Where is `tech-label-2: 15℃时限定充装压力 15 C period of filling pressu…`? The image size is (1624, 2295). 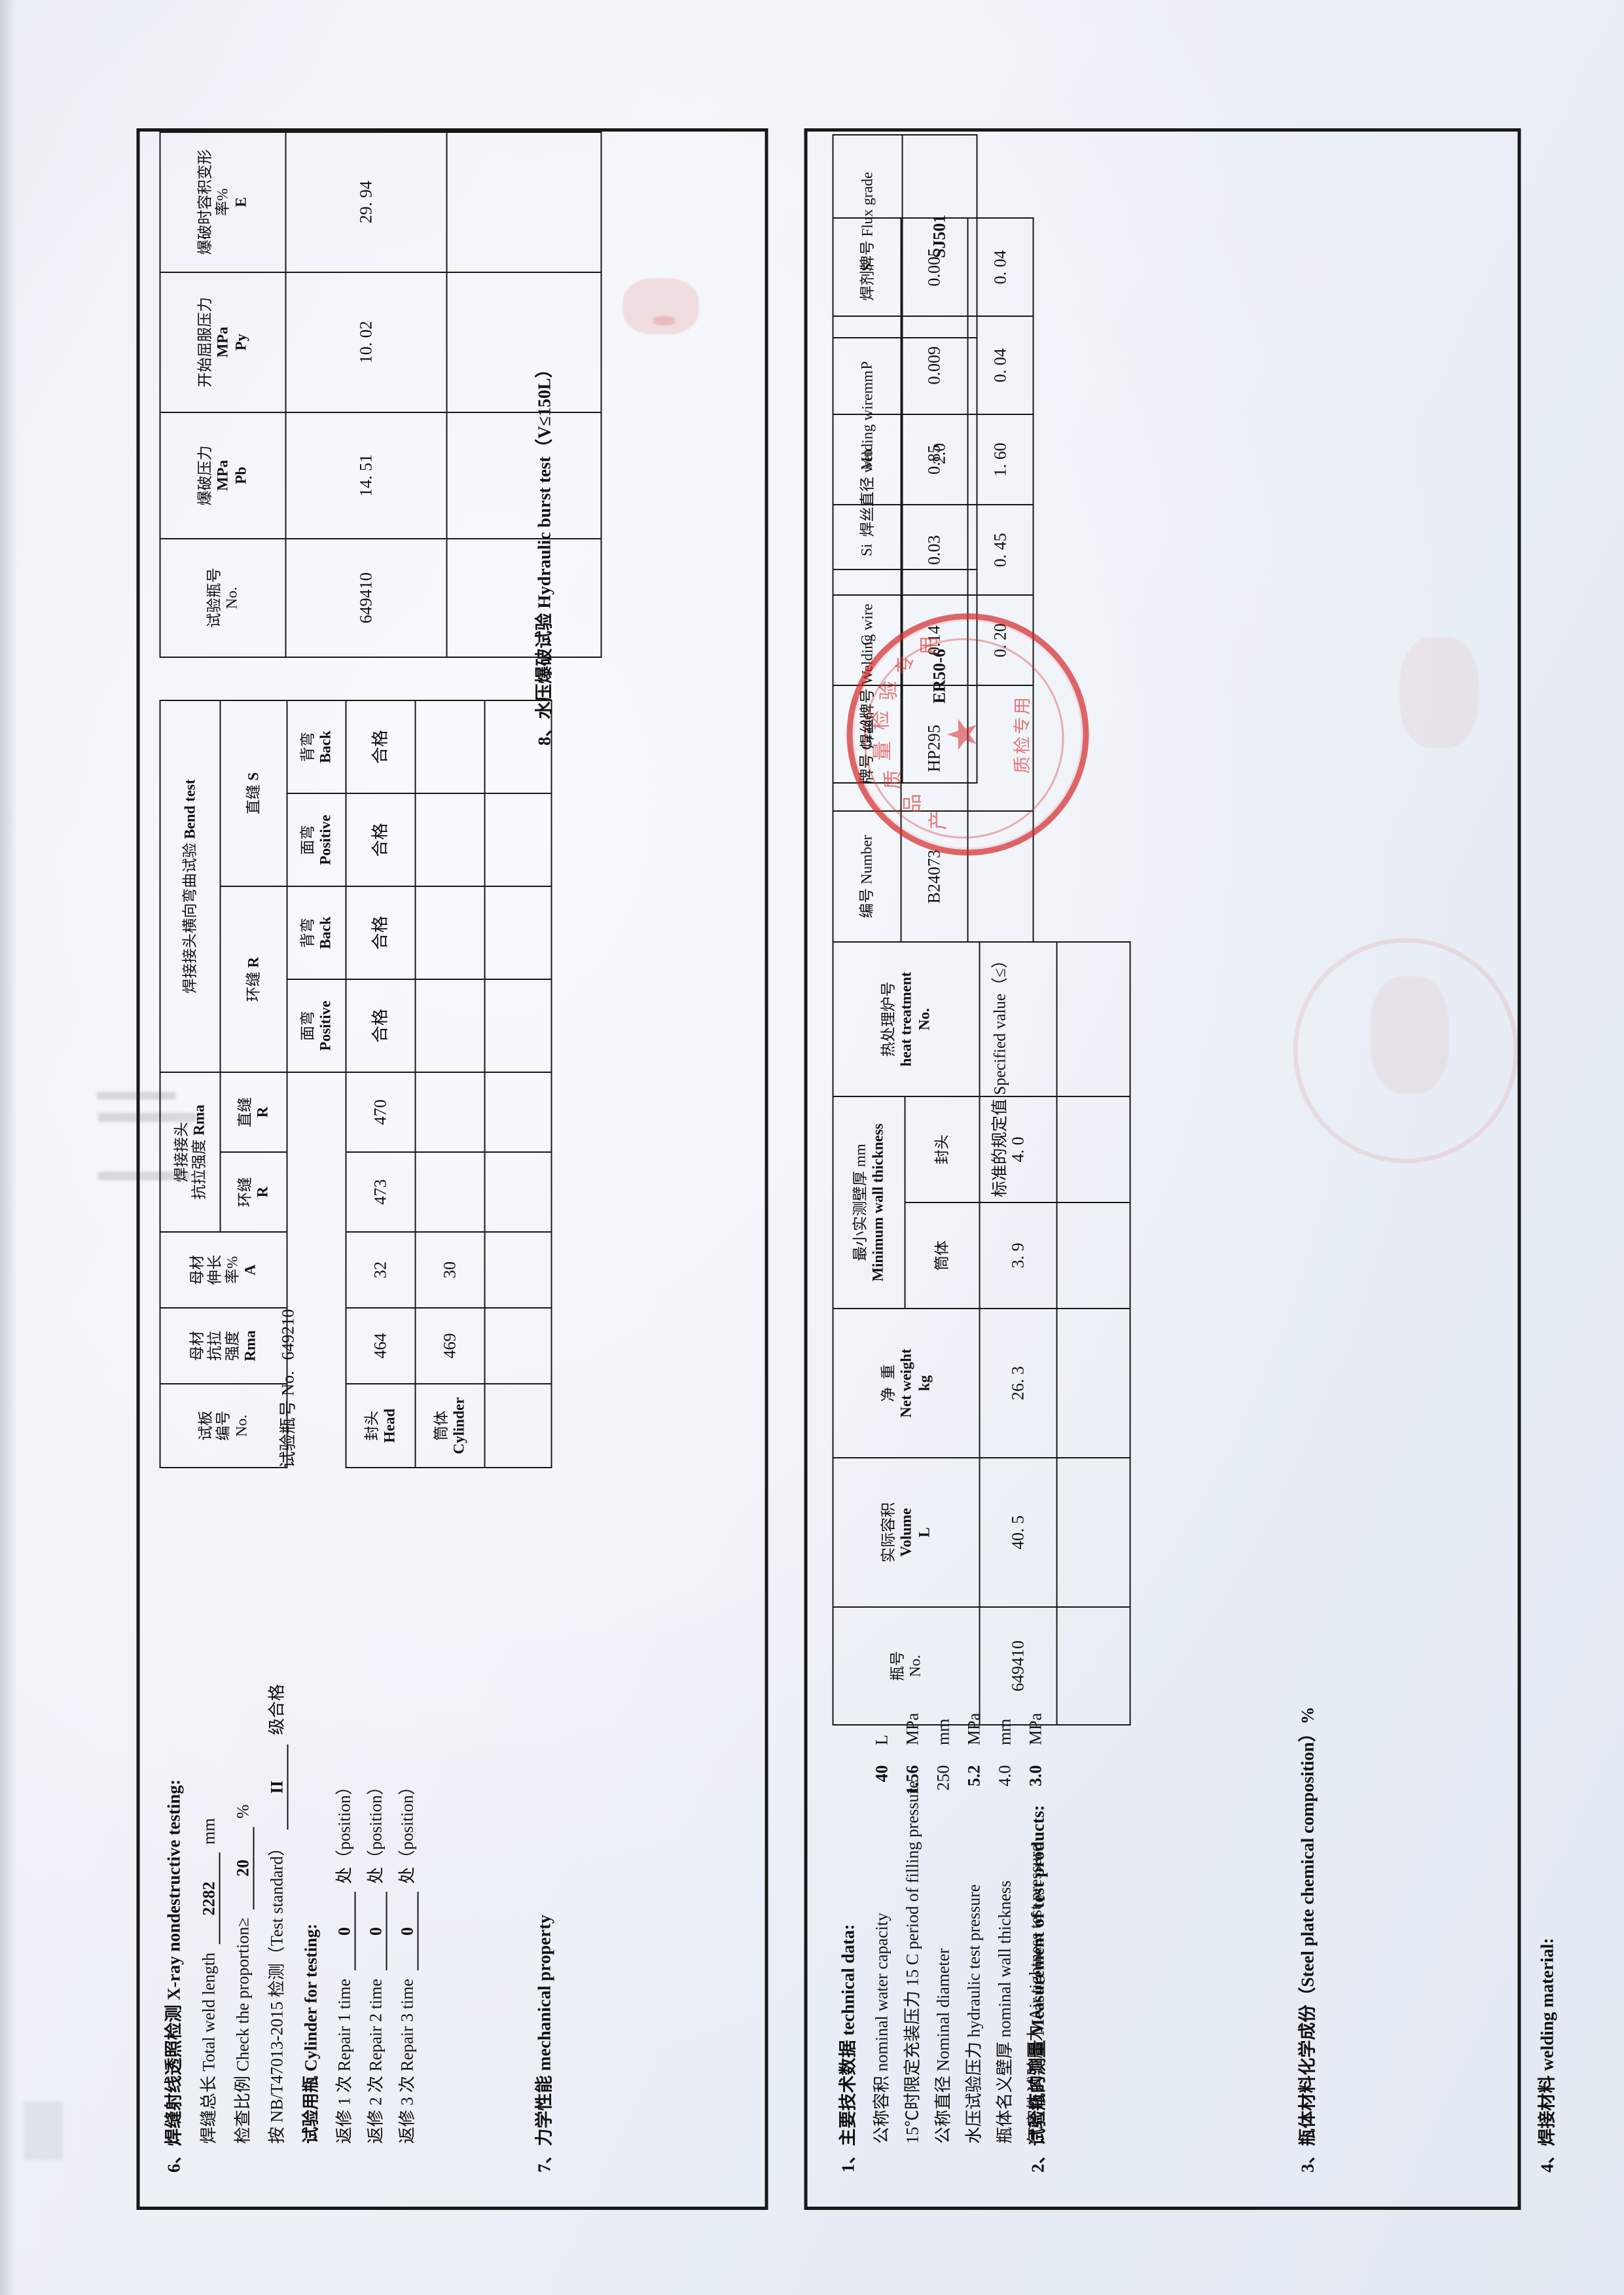
tech-label-2: 15℃时限定充装压力 15 C period of filling pressu… is located at coordinates (912, 1962).